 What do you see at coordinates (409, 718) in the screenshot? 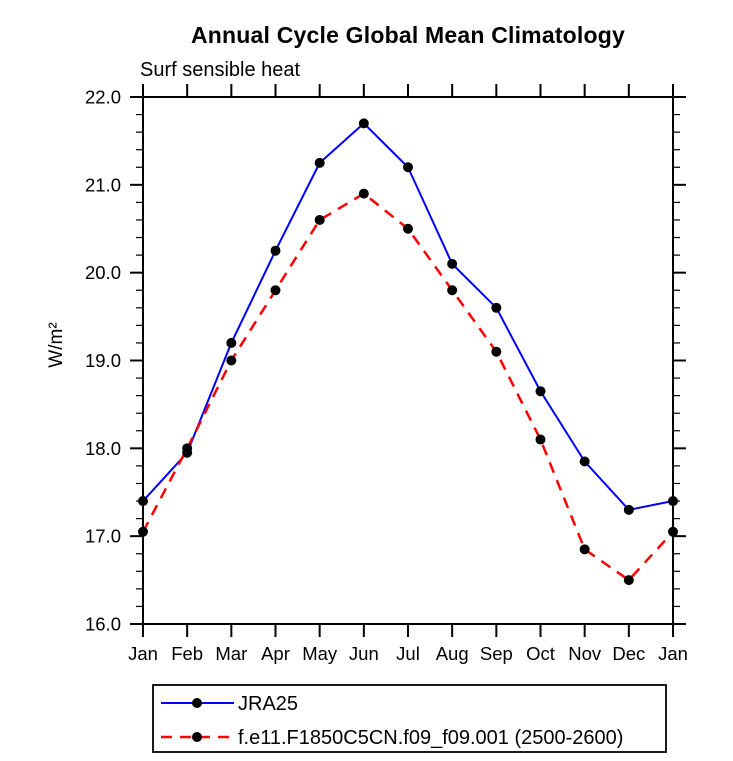
I see `legend-box` at bounding box center [409, 718].